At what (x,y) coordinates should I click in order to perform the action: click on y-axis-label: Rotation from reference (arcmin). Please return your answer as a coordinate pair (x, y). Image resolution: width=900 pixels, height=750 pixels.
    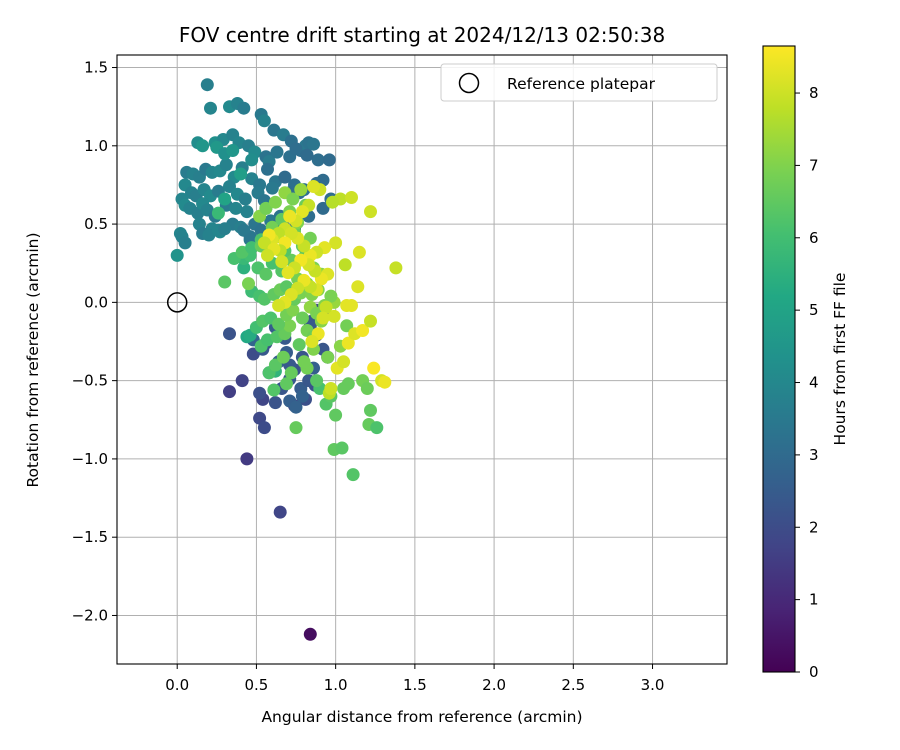
    Looking at the image, I should click on (33, 359).